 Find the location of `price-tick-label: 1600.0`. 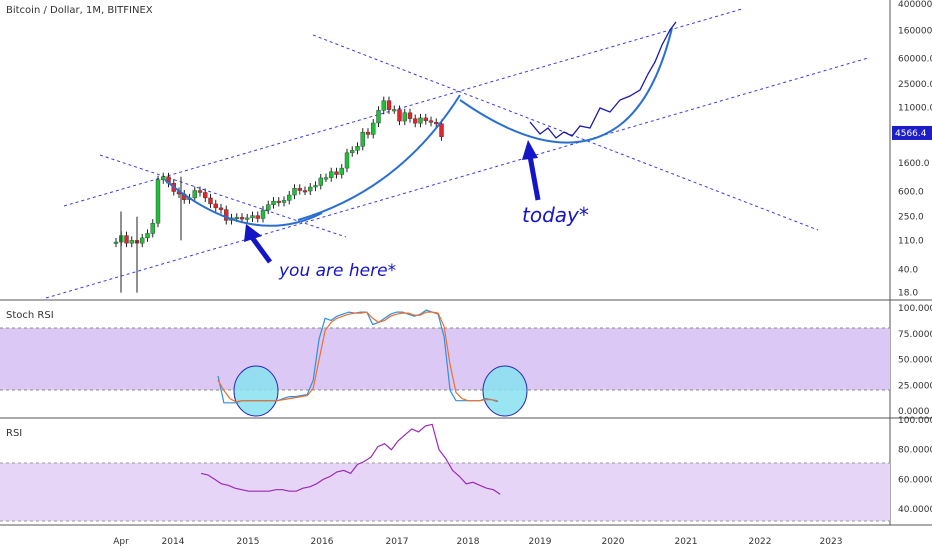

price-tick-label: 1600.0 is located at coordinates (914, 164).